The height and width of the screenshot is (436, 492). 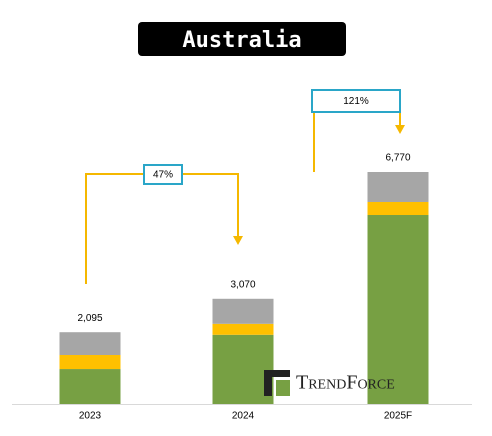 I want to click on annotation: 121%, so click(x=356, y=101).